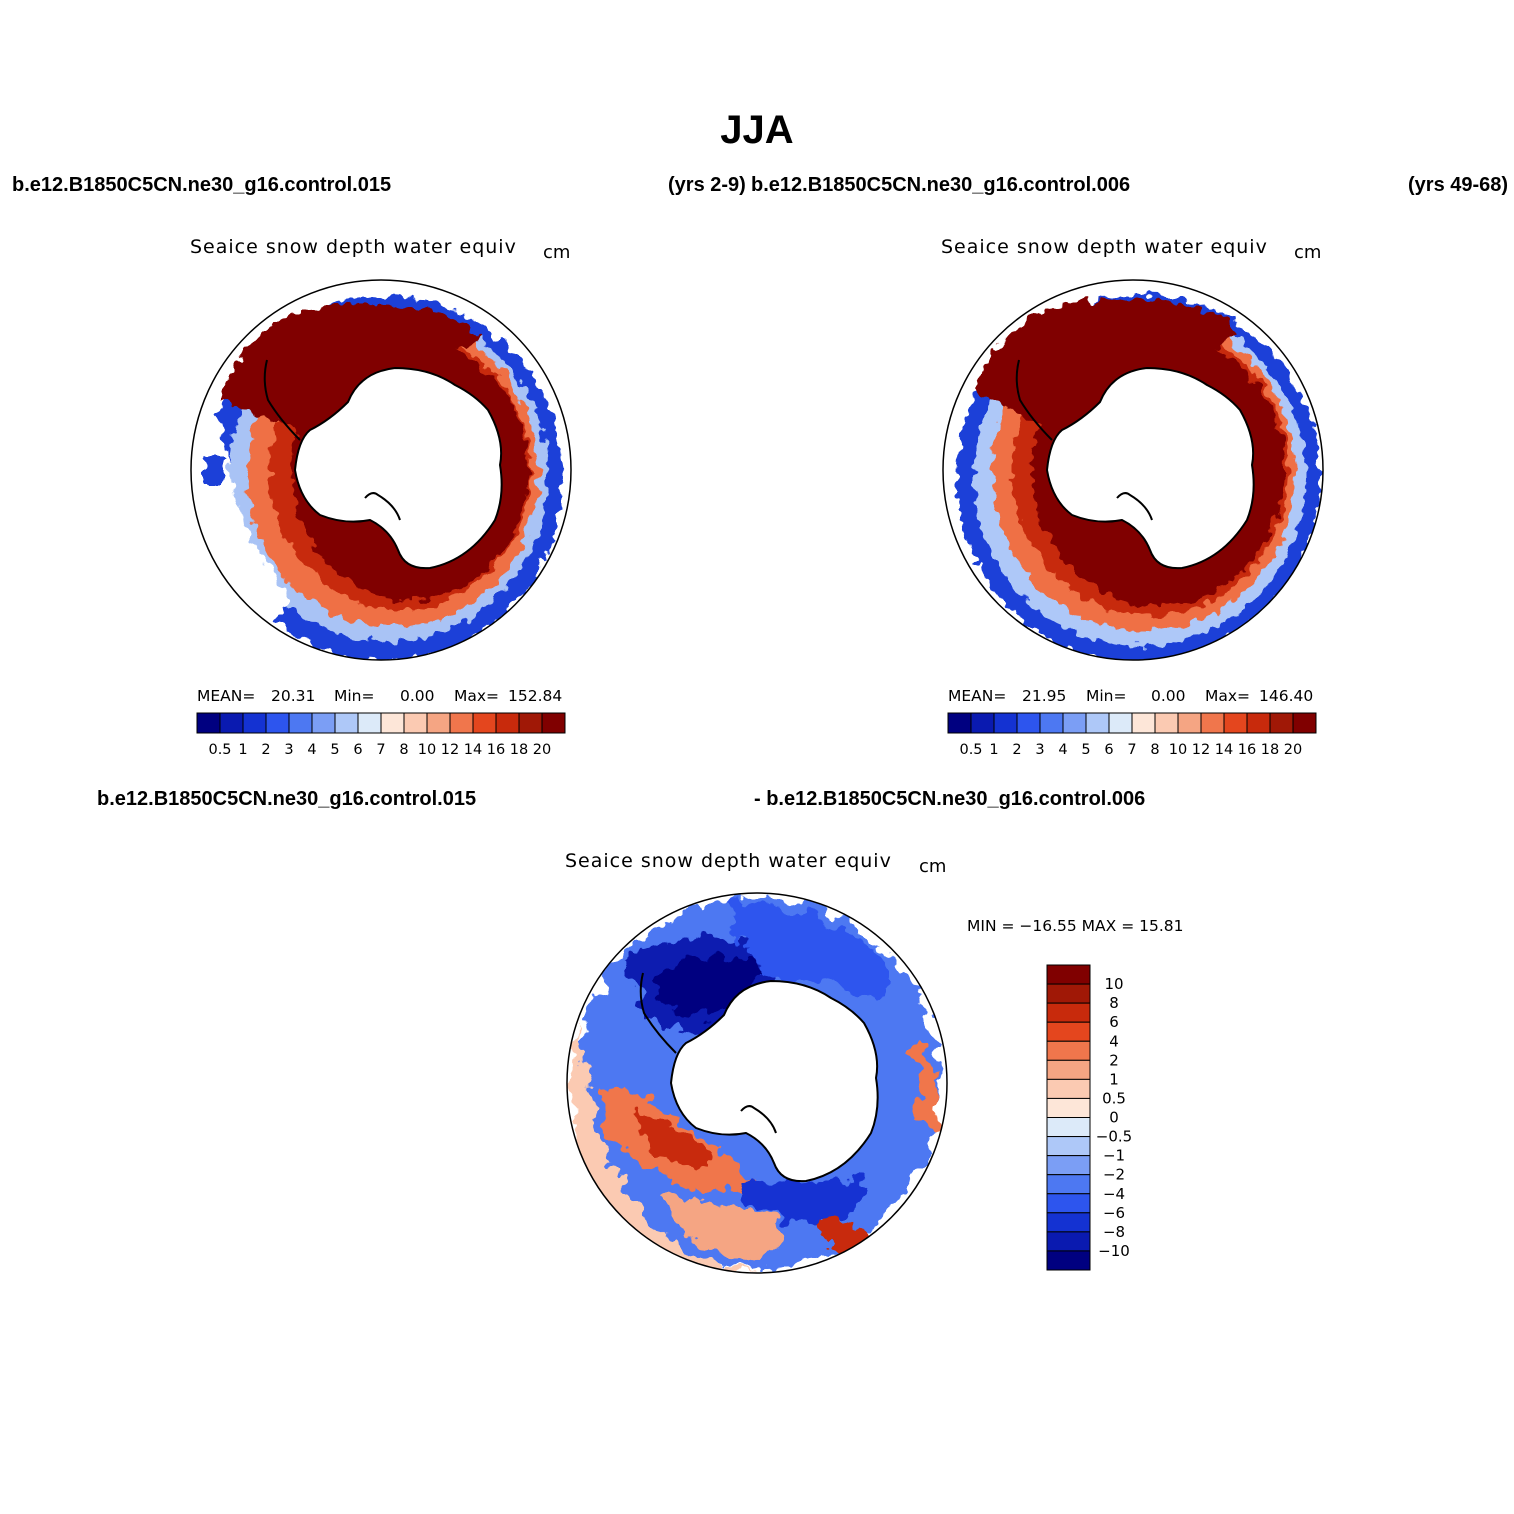 Image resolution: width=1514 pixels, height=1514 pixels. I want to click on diff-negative-north, so click(805, 950).